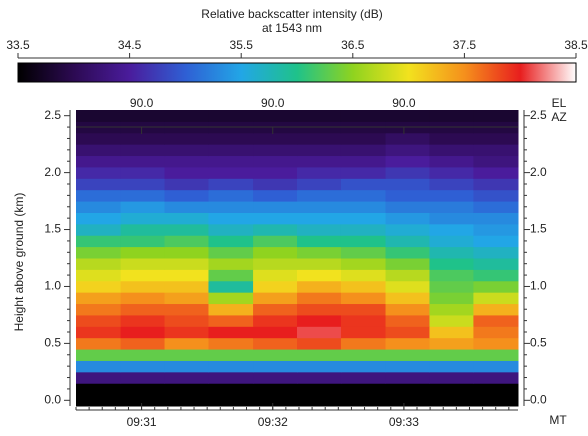 The width and height of the screenshot is (588, 436). I want to click on y-tick-label-right: 1.5, so click(538, 229).